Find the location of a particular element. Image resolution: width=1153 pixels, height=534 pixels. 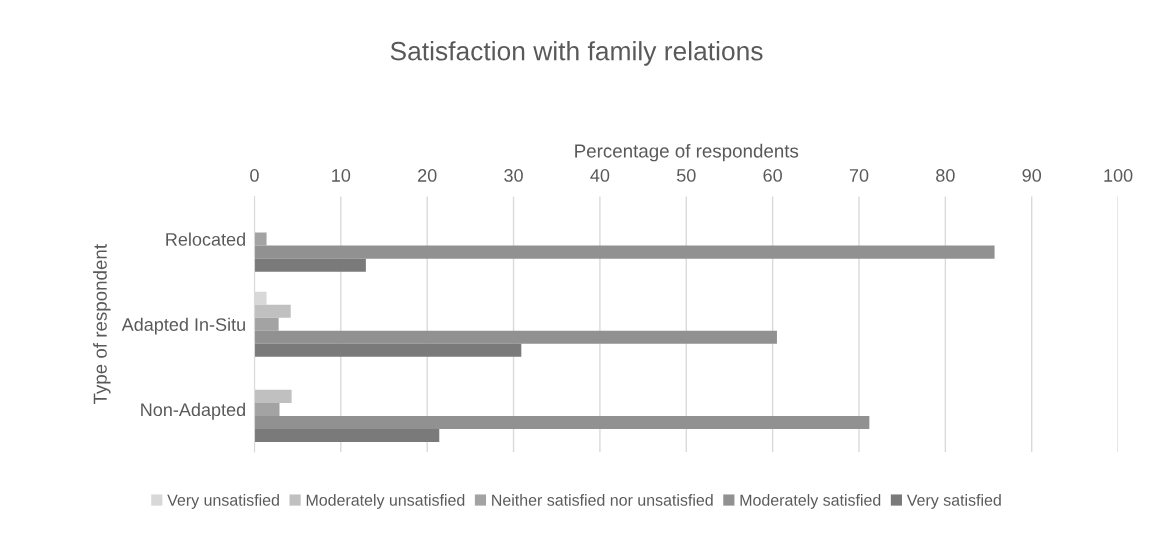

legend-label: Moderately unsatisfied is located at coordinates (385, 501).